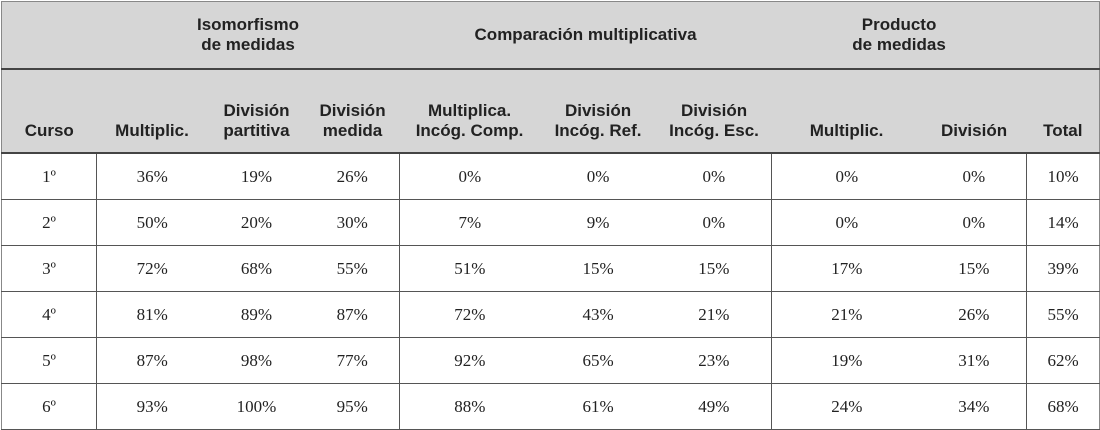 The width and height of the screenshot is (1100, 430). What do you see at coordinates (248, 35) in the screenshot?
I see `group-isomorfismo: Isomorfismo de medidas` at bounding box center [248, 35].